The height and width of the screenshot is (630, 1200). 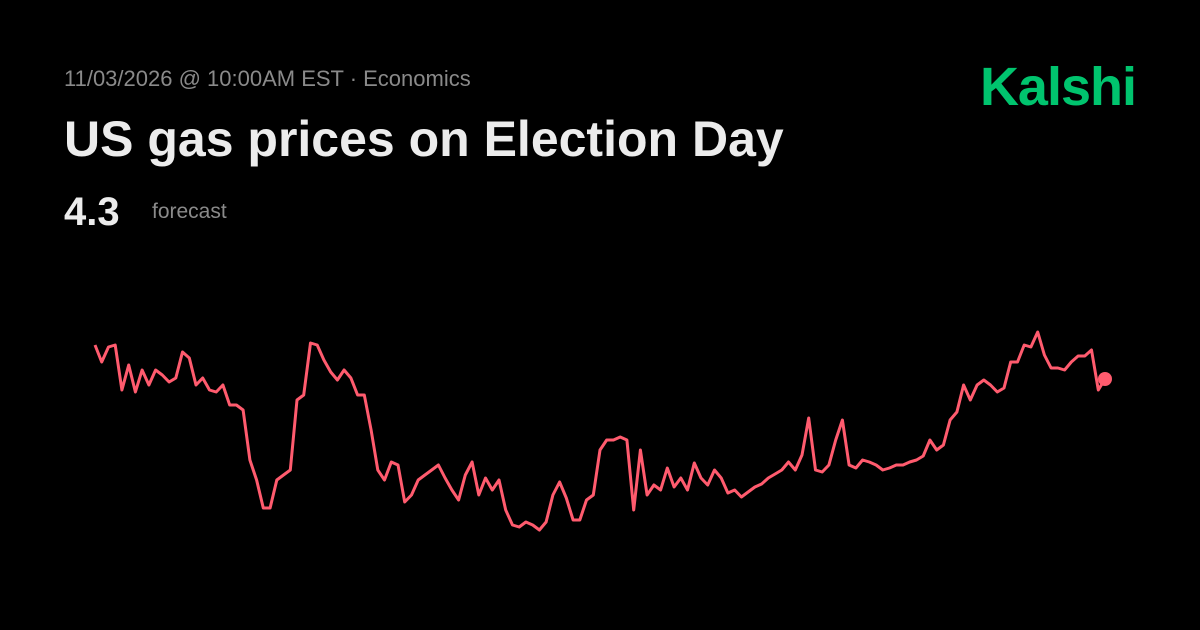 What do you see at coordinates (189, 211) in the screenshot?
I see `forecast-label: forecast` at bounding box center [189, 211].